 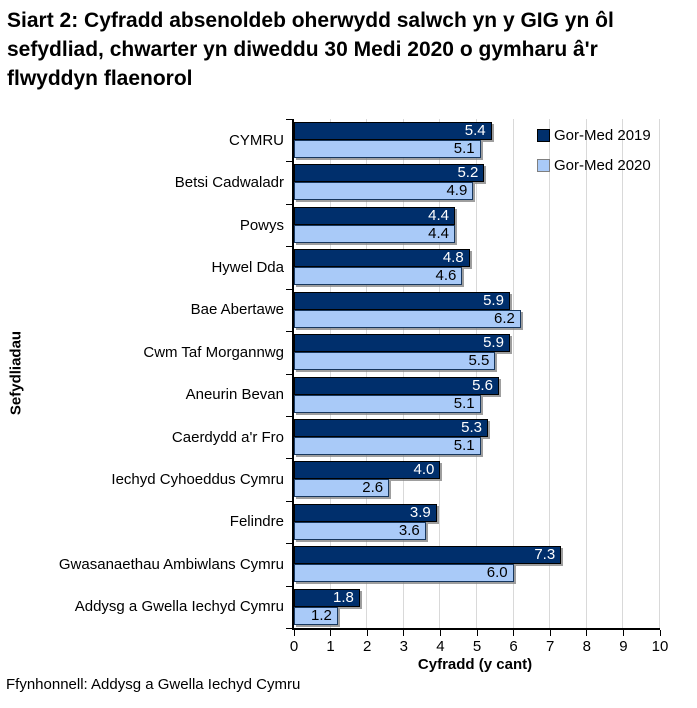 I want to click on bar-value-label: 4.0, so click(x=424, y=470).